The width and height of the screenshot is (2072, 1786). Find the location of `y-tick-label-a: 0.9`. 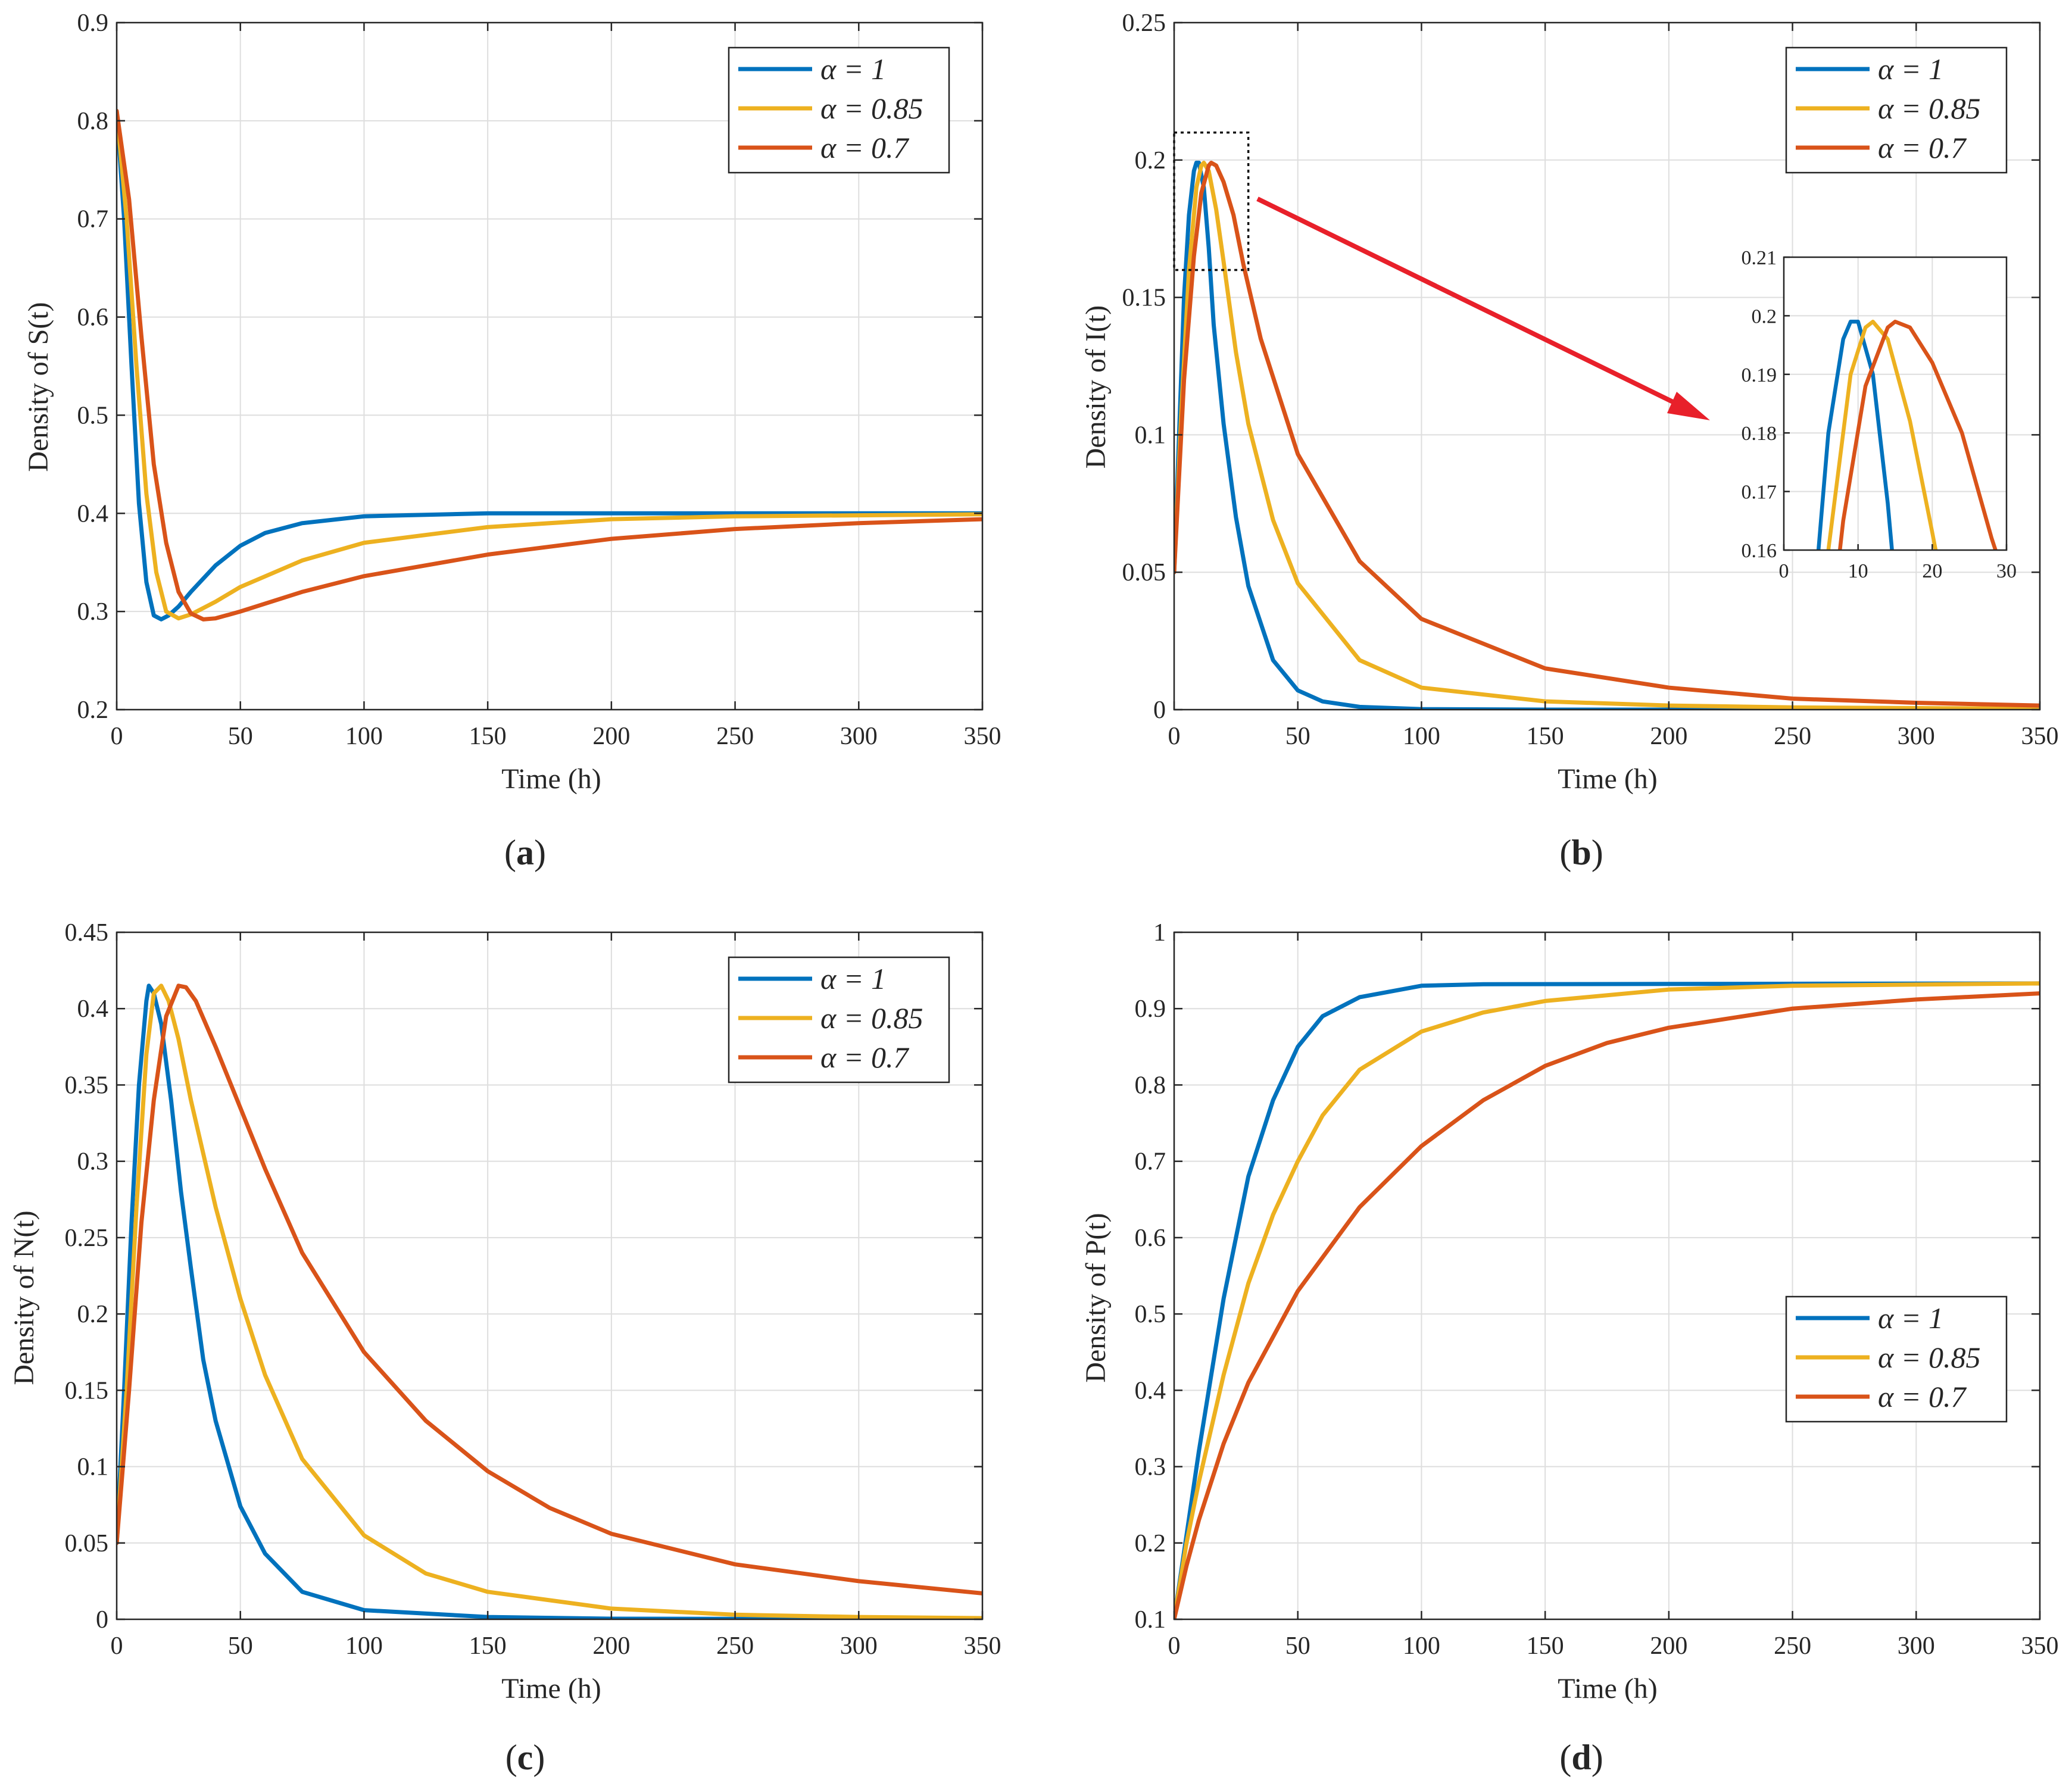

y-tick-label-a: 0.9 is located at coordinates (93, 23).